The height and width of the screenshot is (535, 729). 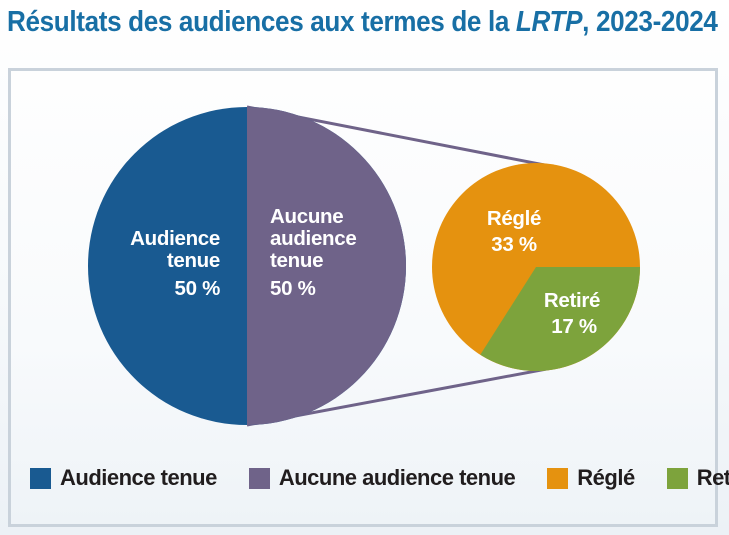 What do you see at coordinates (549, 22) in the screenshot?
I see `page-title-italic-acronym: LRTP` at bounding box center [549, 22].